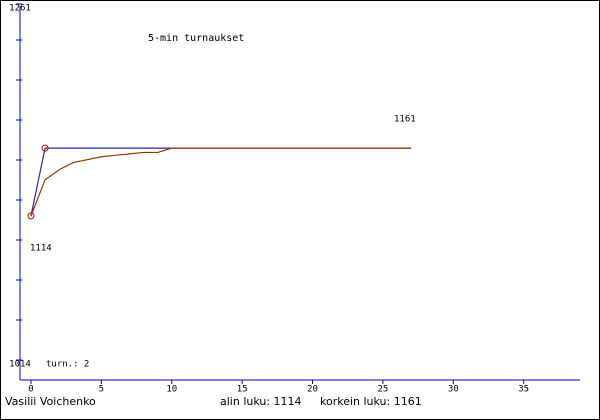  Describe the element at coordinates (453, 390) in the screenshot. I see `x-tick-label: 30` at that location.